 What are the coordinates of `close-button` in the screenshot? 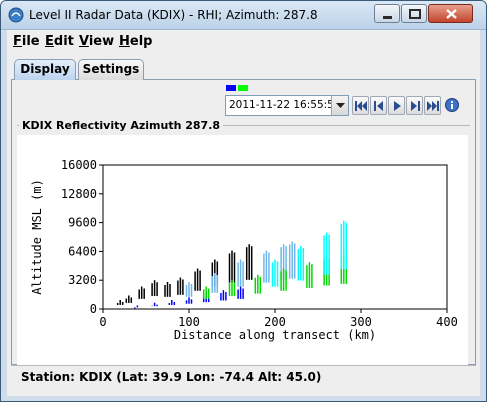 It's located at (450, 13).